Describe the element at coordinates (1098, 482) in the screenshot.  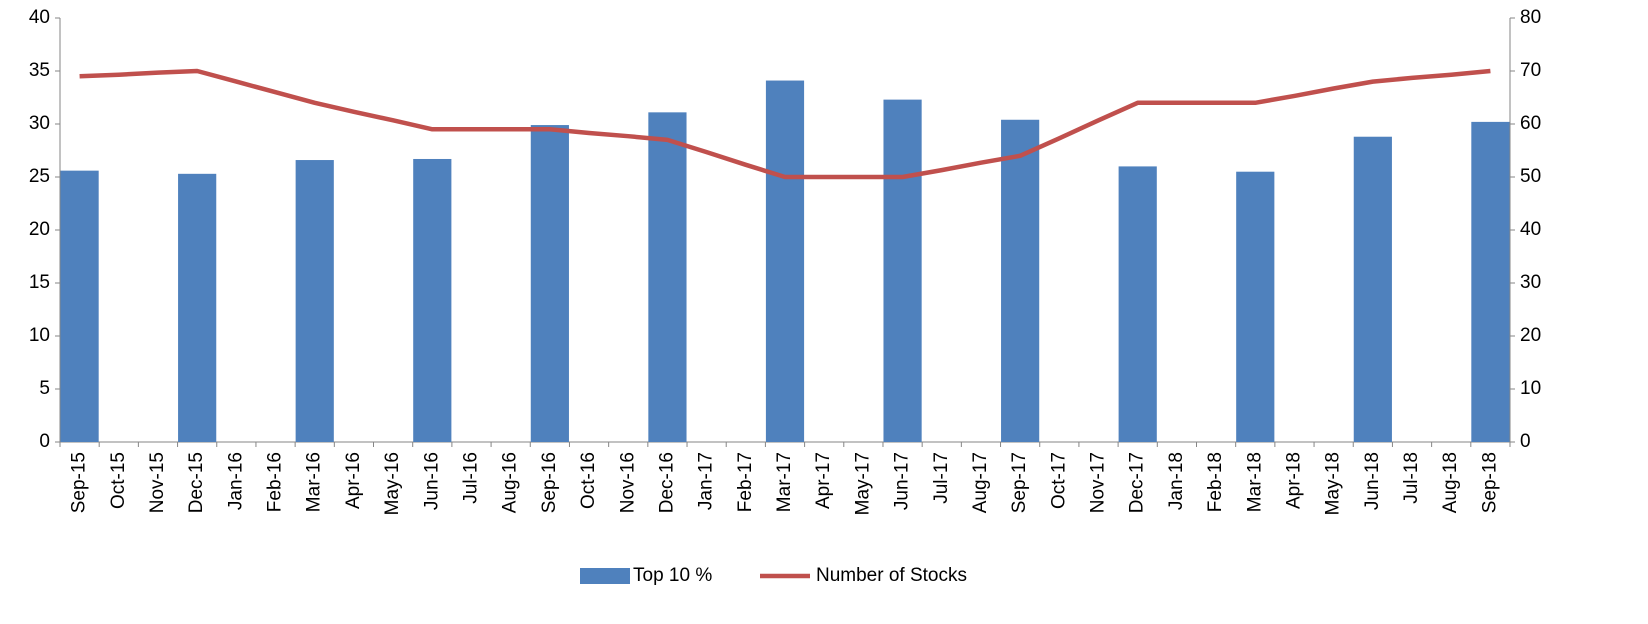
I see `x-tick-label: Nov-17` at that location.